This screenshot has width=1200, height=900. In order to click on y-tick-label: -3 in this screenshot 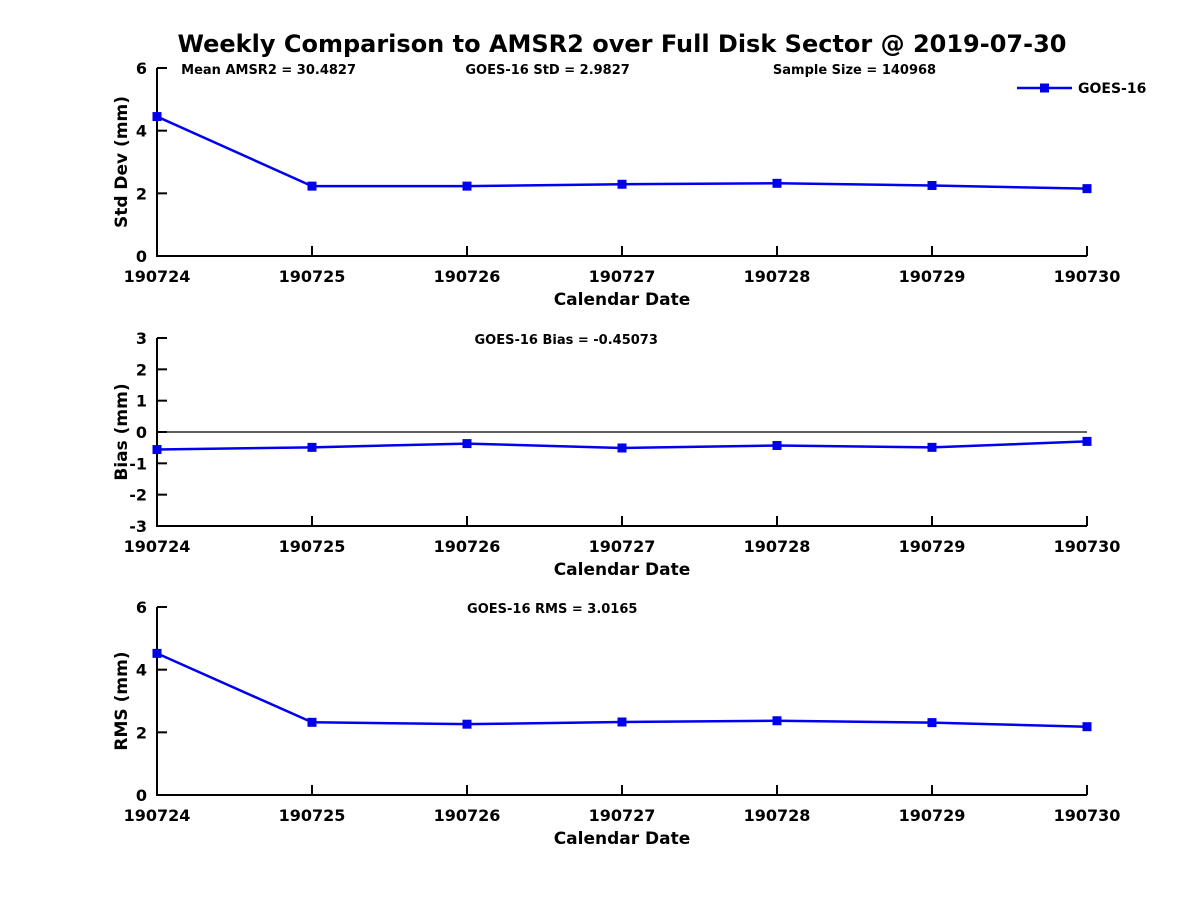, I will do `click(138, 526)`.